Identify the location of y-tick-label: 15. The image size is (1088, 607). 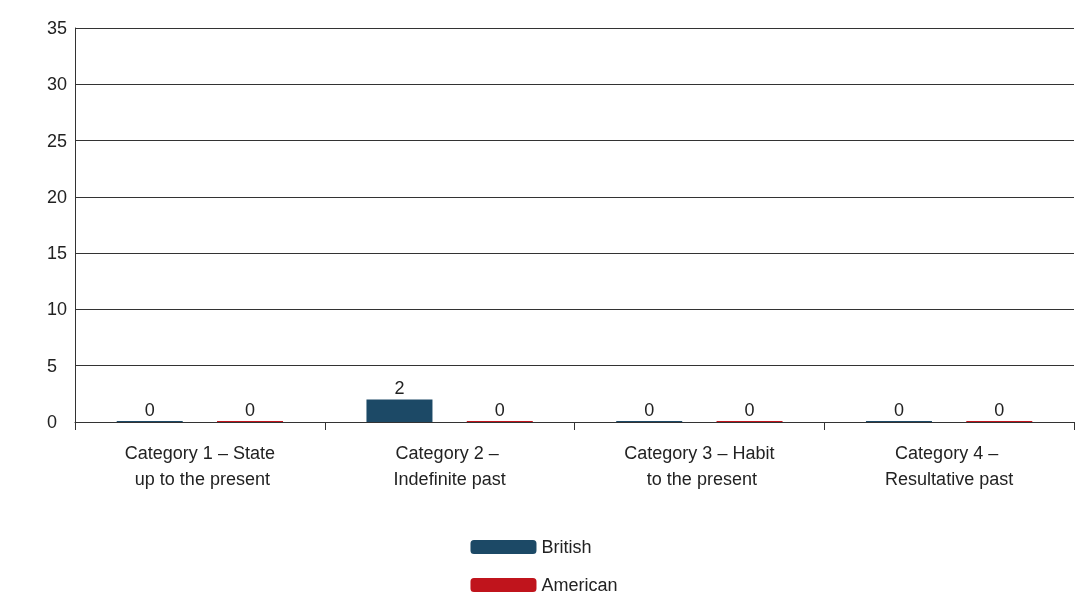
(57, 253).